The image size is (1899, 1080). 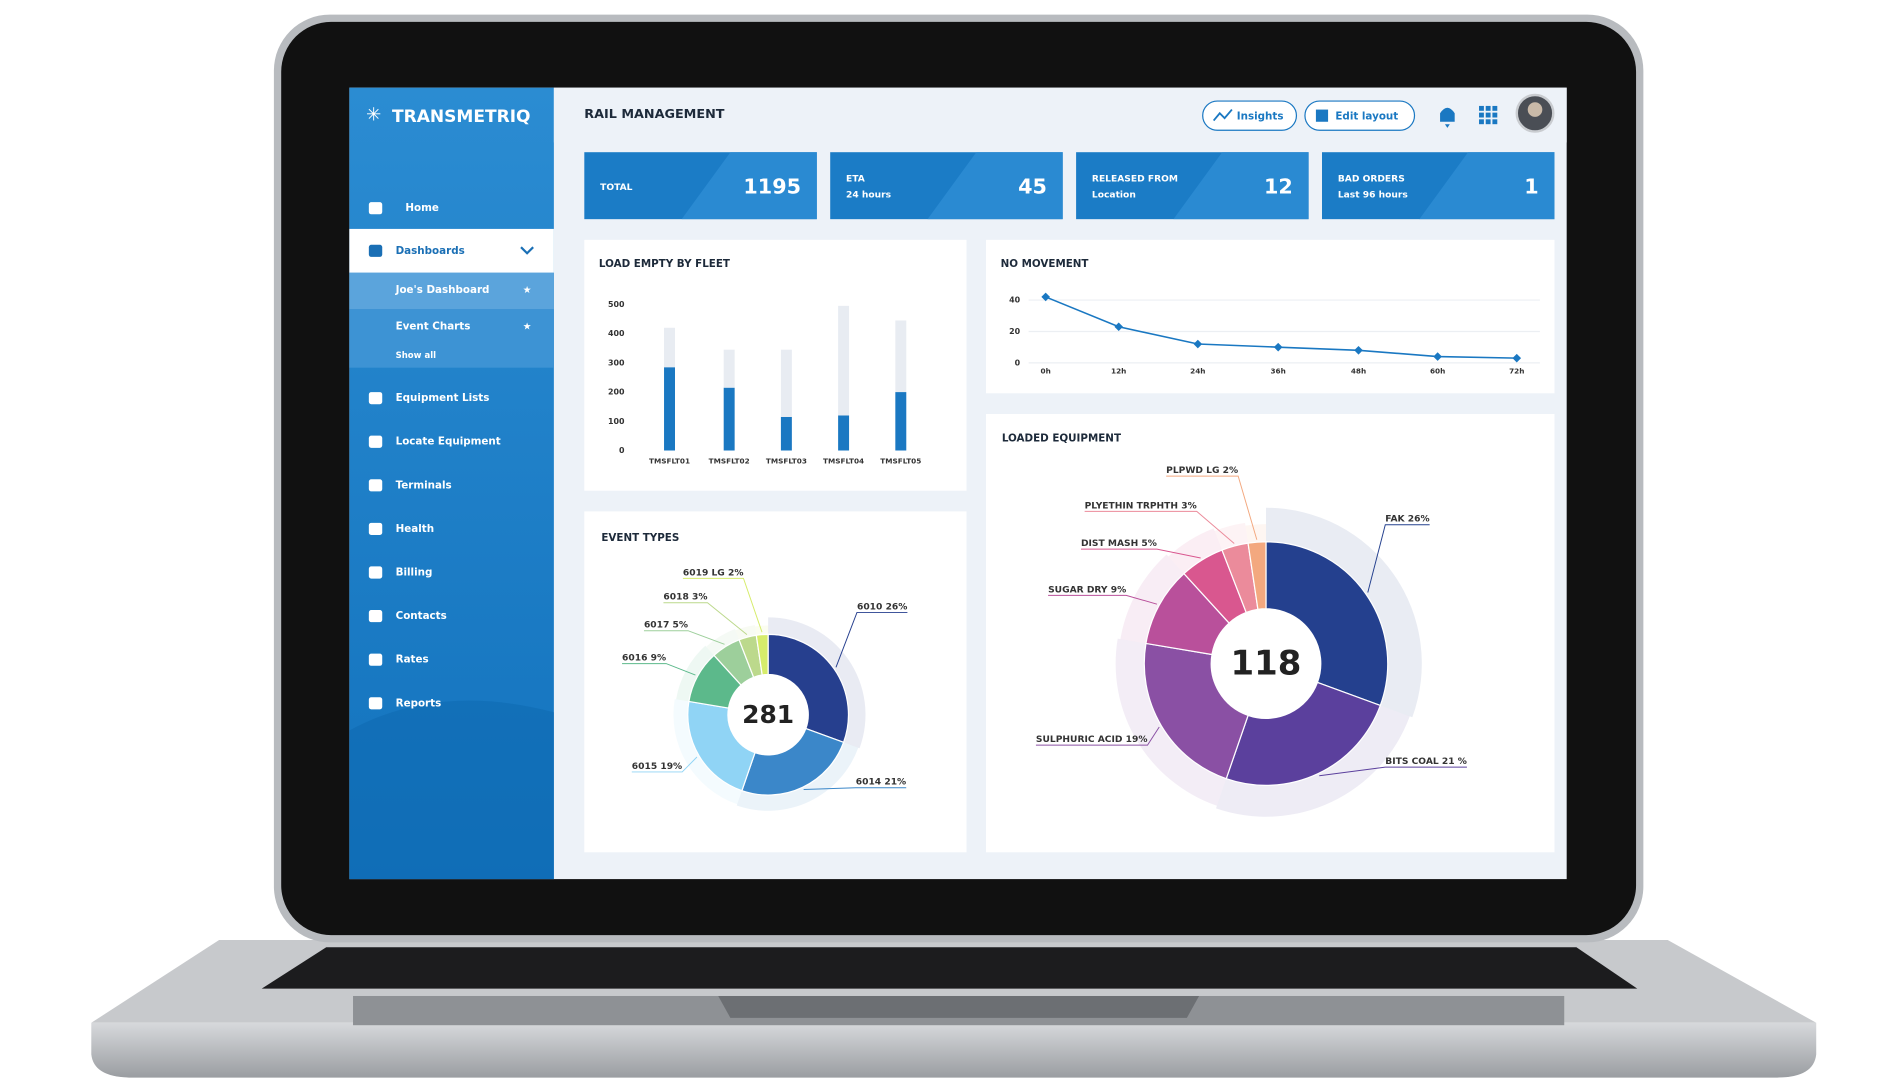 I want to click on slice-name: FAK, so click(x=1395, y=519).